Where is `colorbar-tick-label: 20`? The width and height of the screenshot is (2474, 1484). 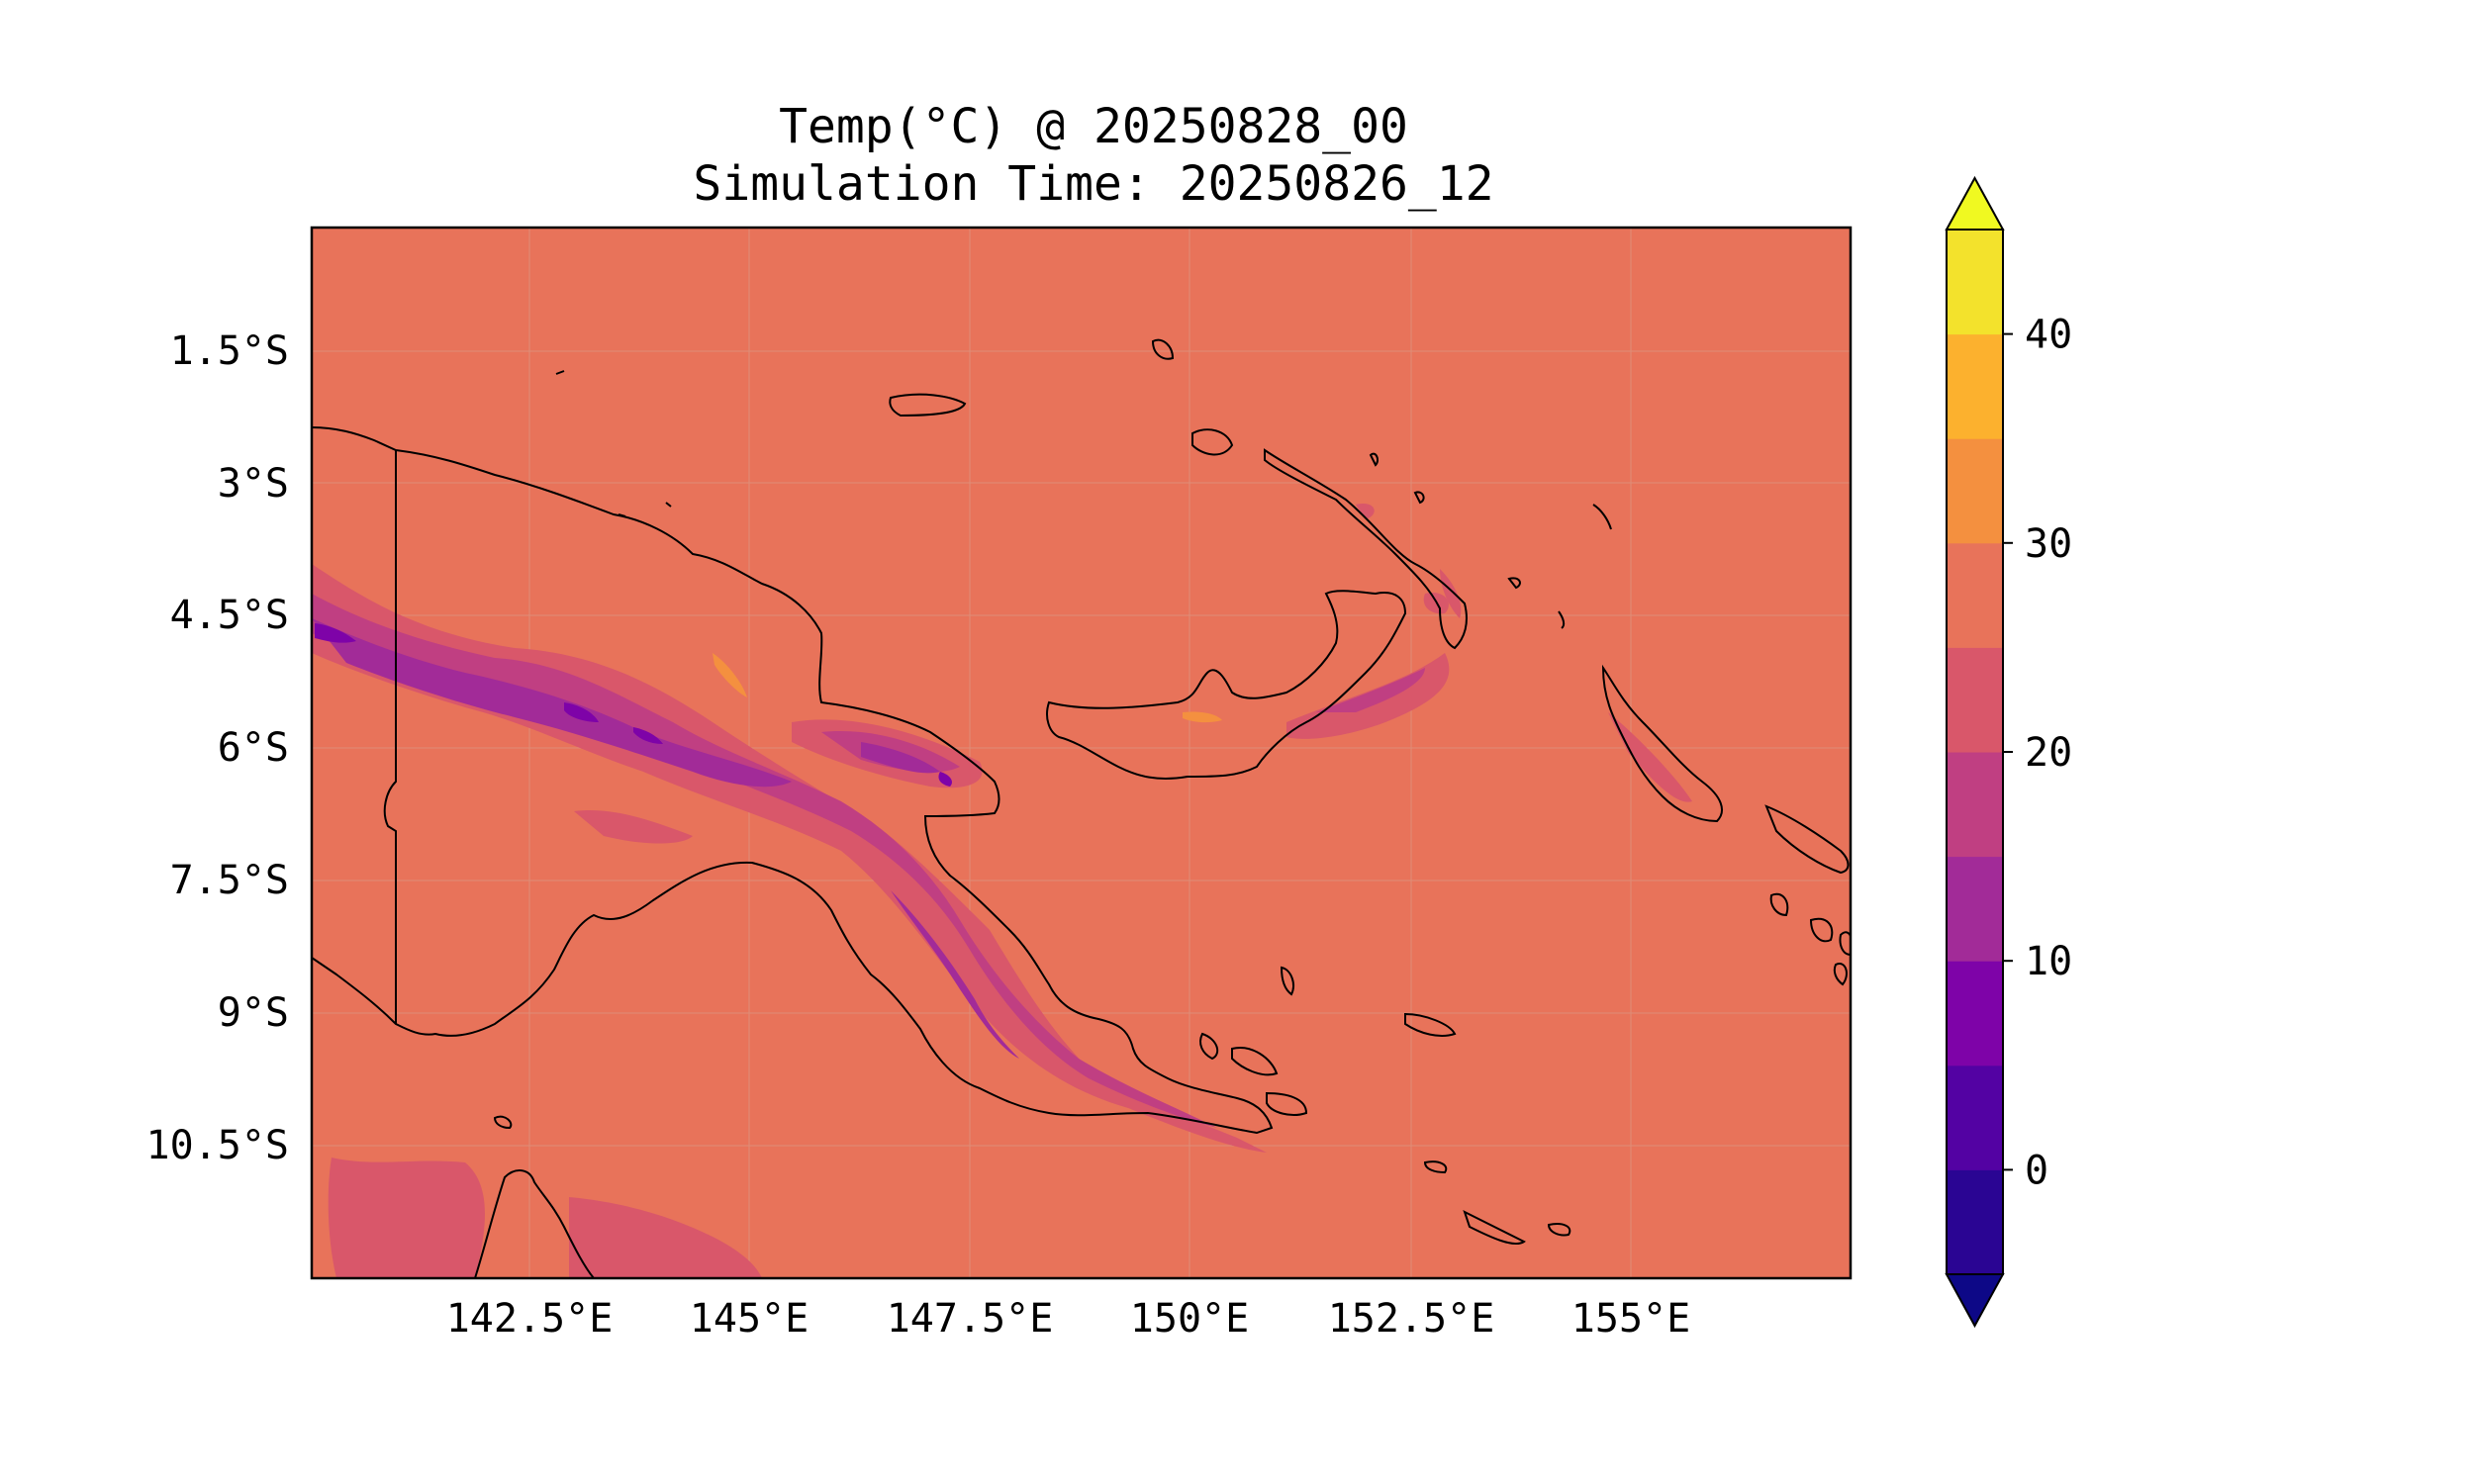 colorbar-tick-label: 20 is located at coordinates (2048, 753).